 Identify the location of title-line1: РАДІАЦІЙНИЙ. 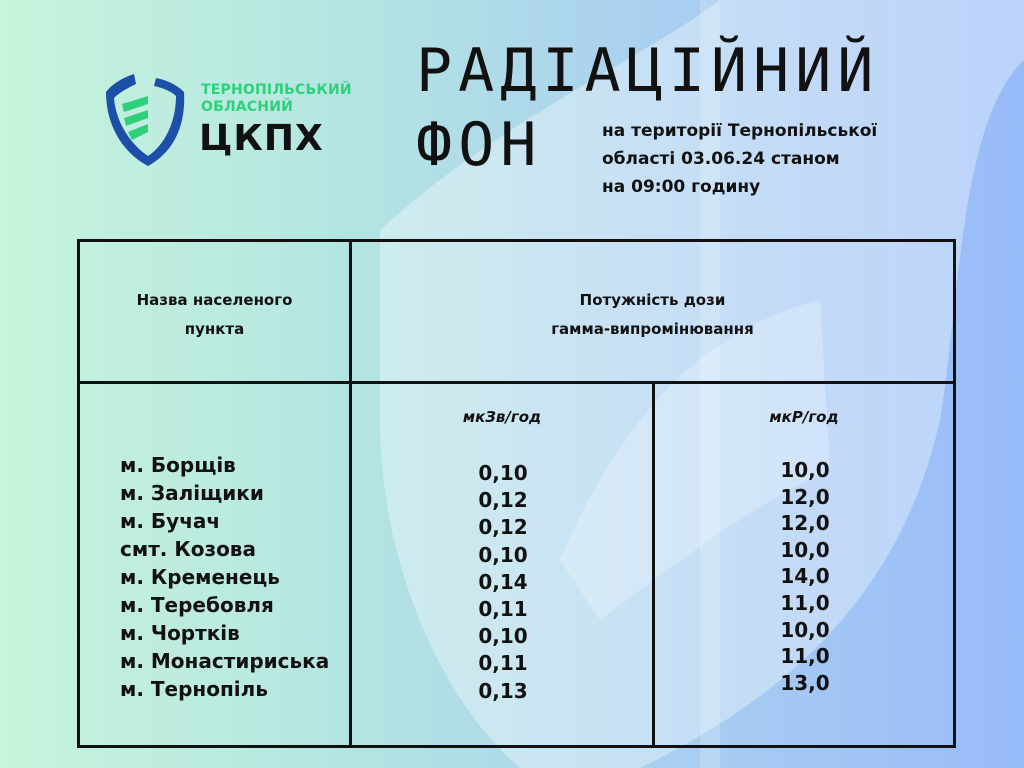
(648, 71).